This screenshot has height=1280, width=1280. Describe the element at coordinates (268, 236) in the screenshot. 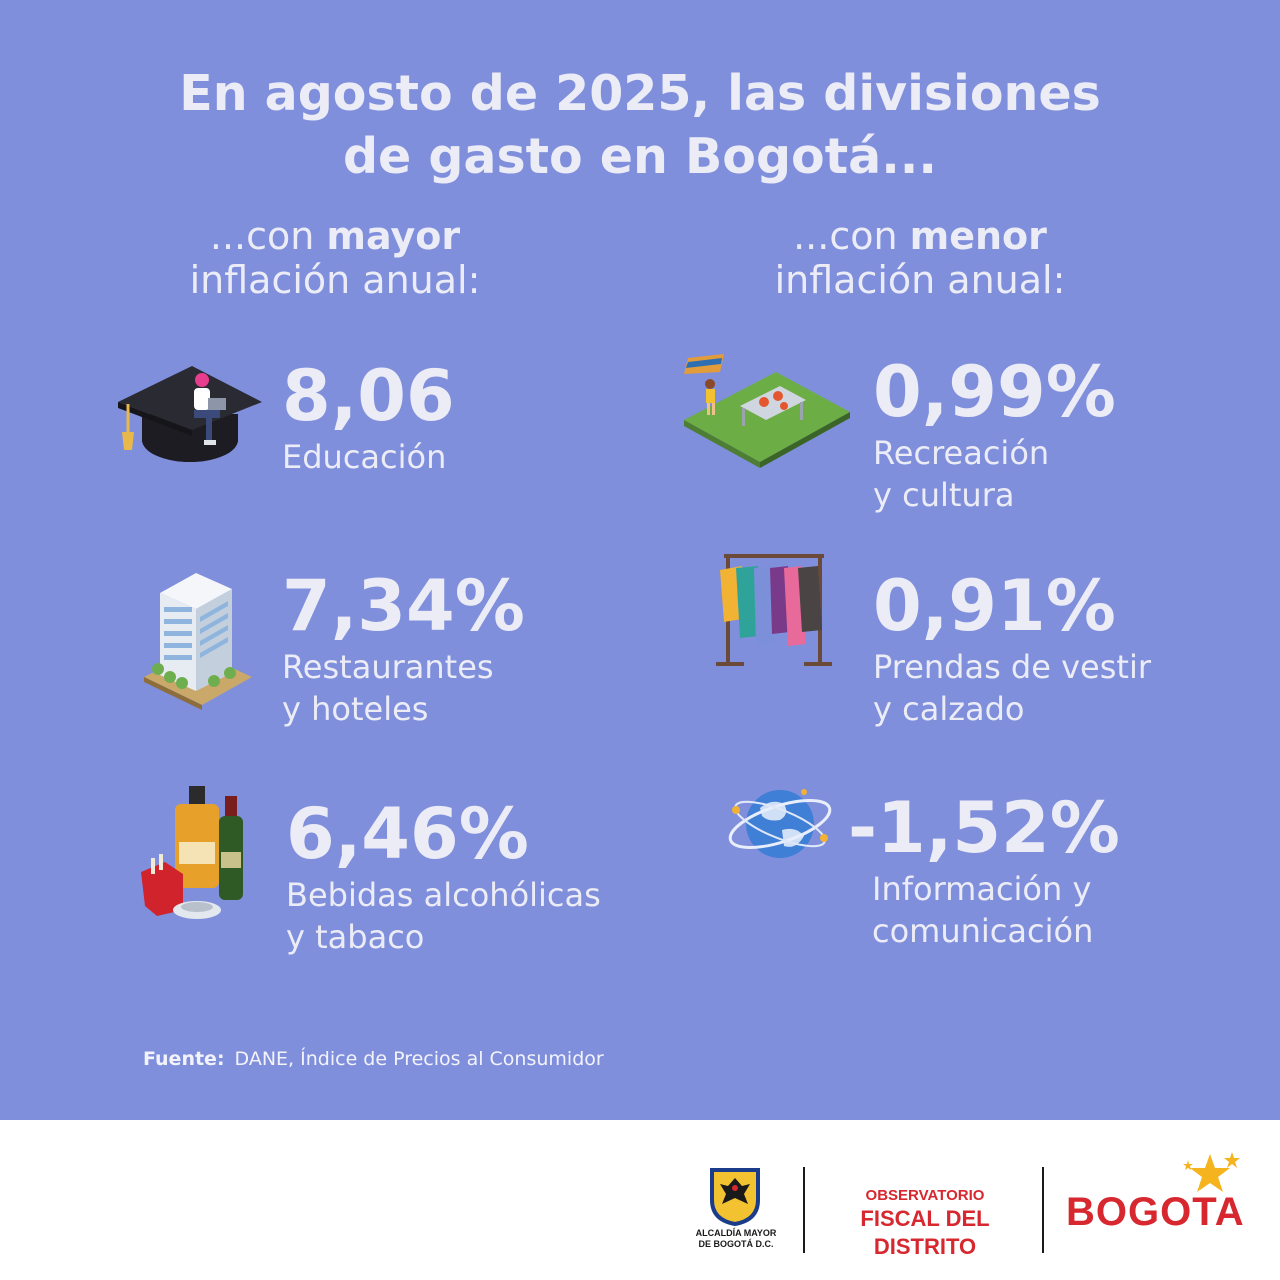

I see `left-heading-prefix: ...con` at that location.